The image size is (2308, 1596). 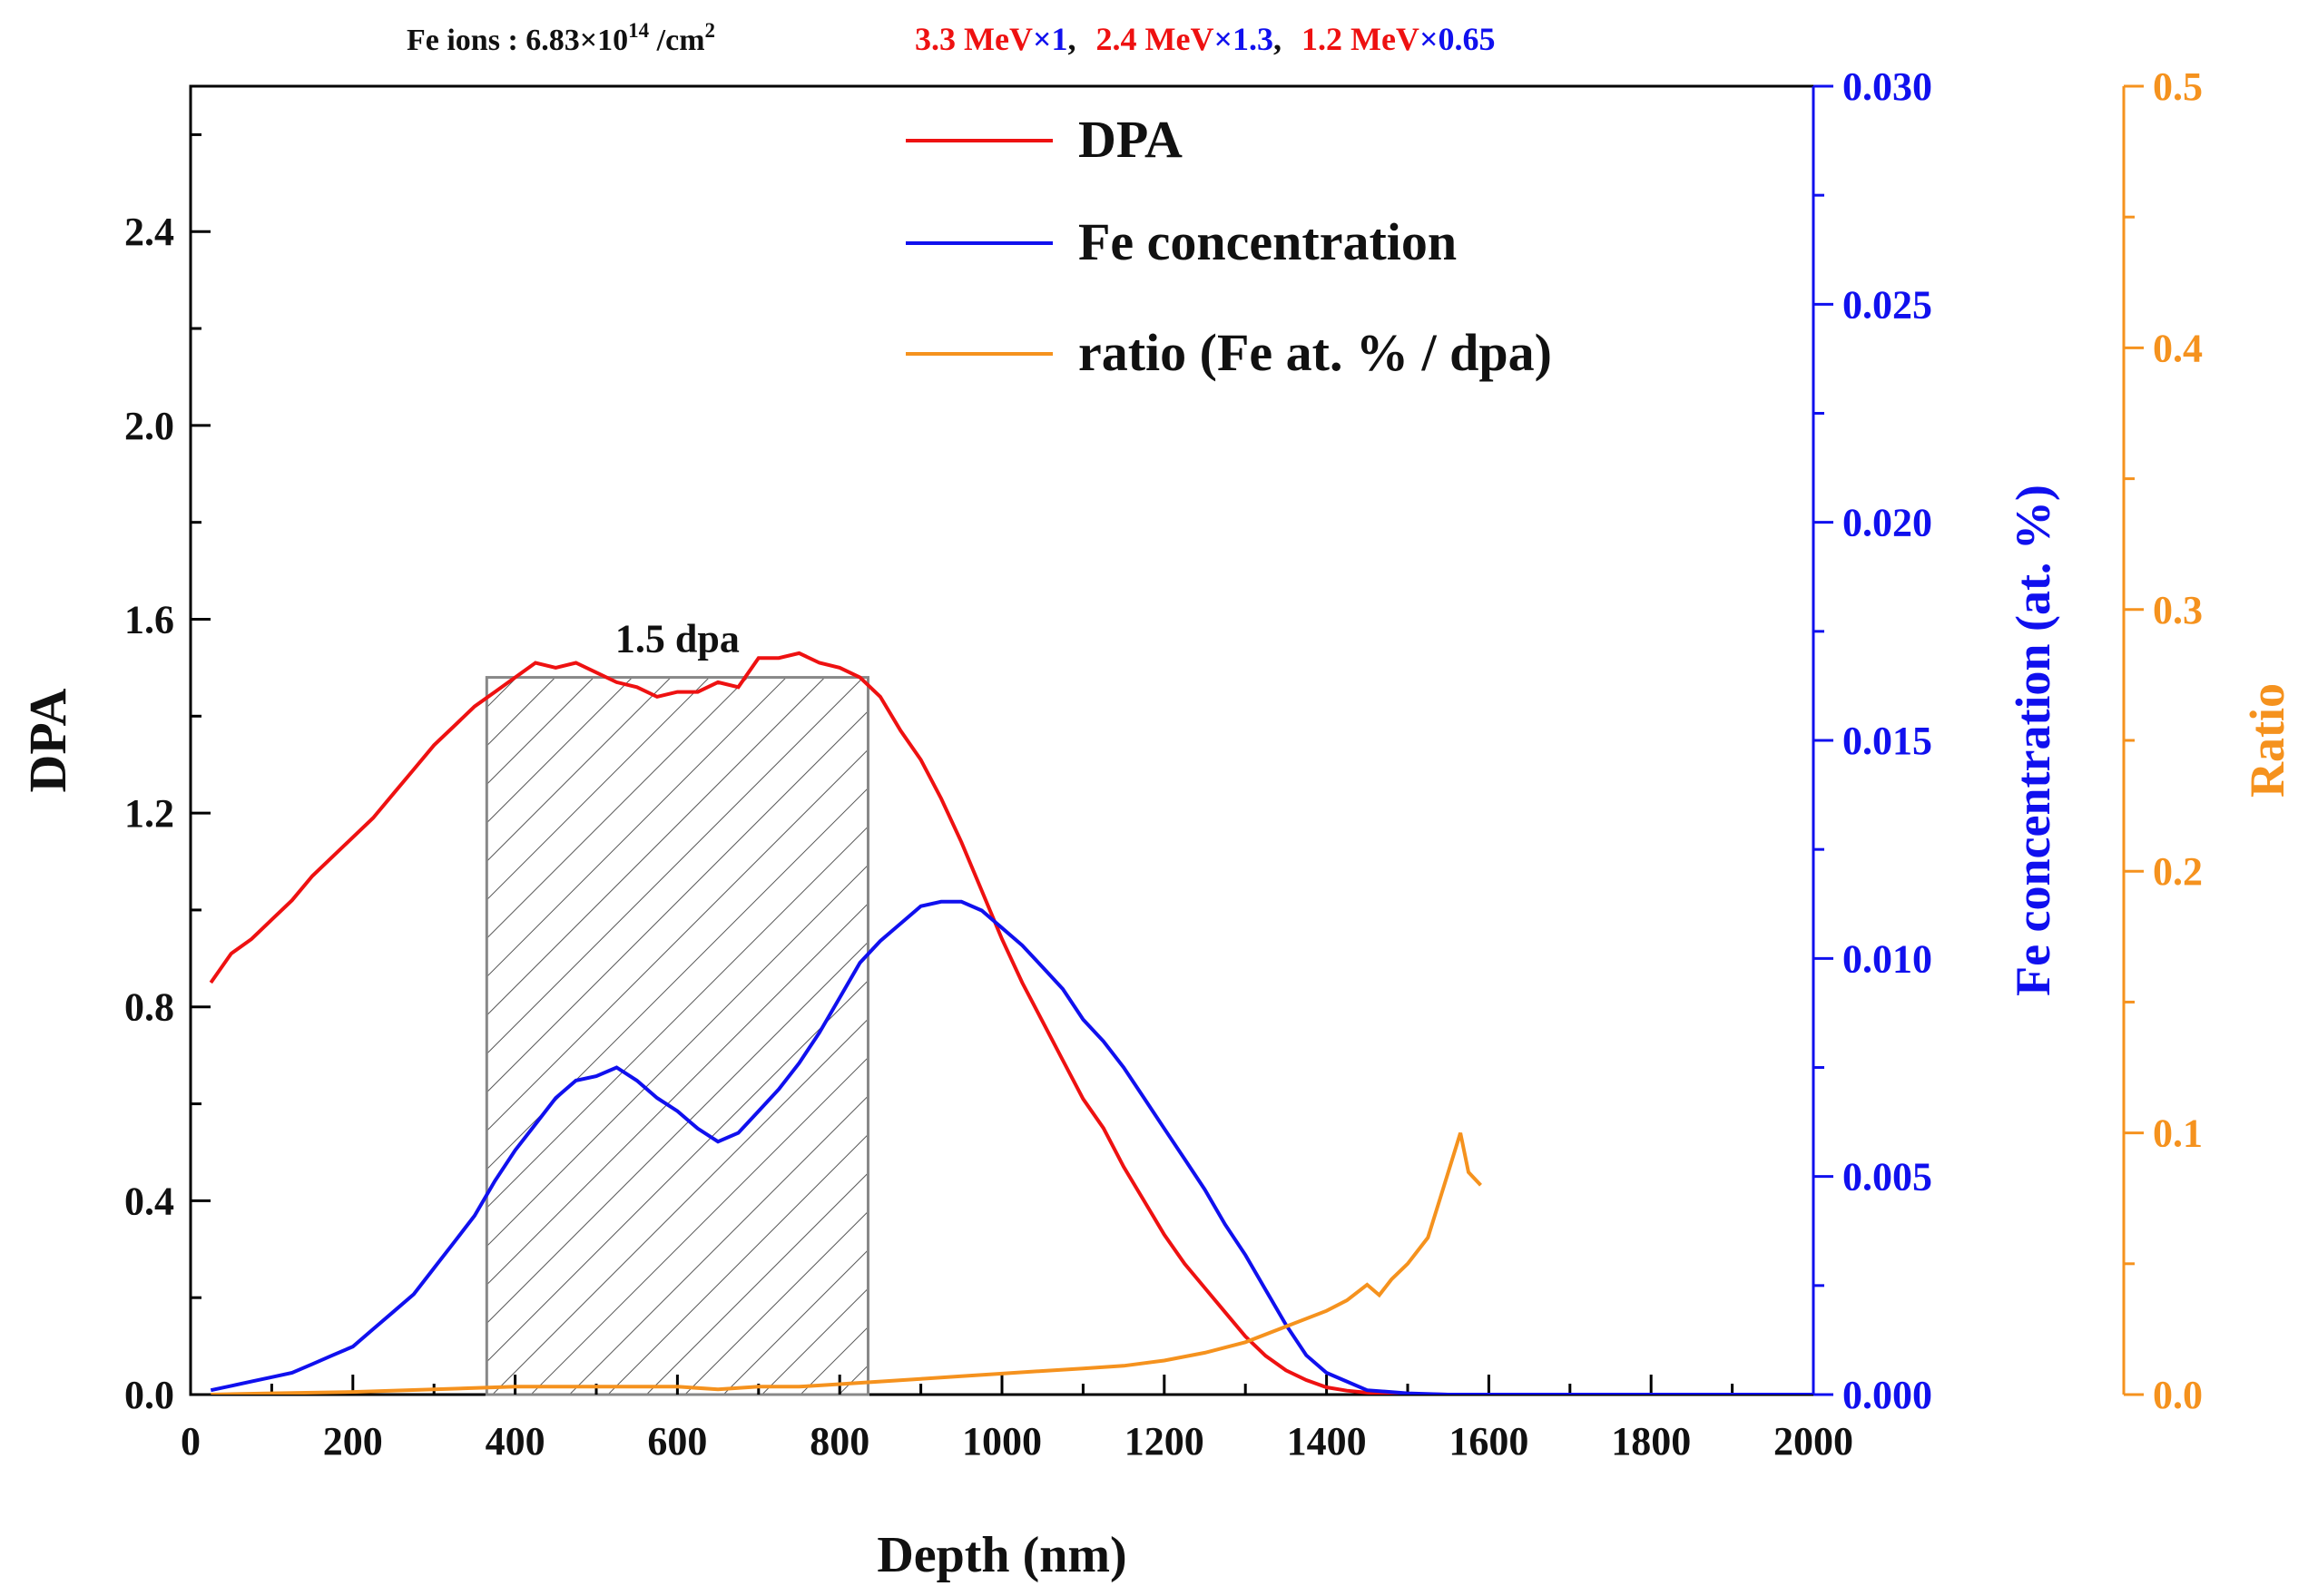 I want to click on y-right1-tick-label: 0.015, so click(x=1887, y=741).